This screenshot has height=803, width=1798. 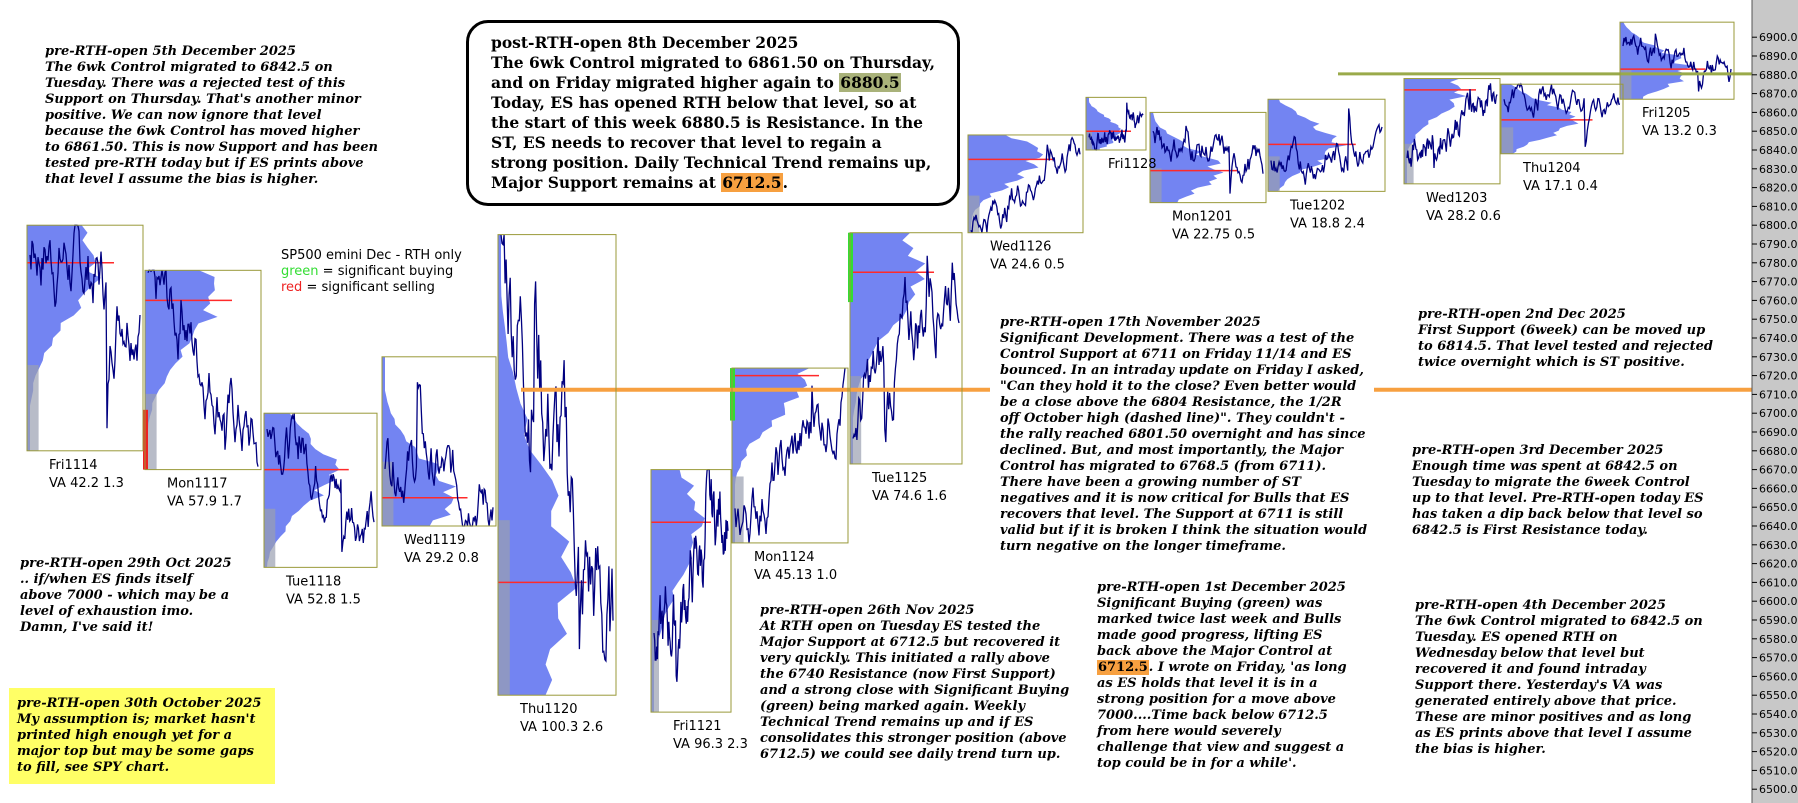 I want to click on axis-tick-label: 6900.00, so click(x=1778, y=37).